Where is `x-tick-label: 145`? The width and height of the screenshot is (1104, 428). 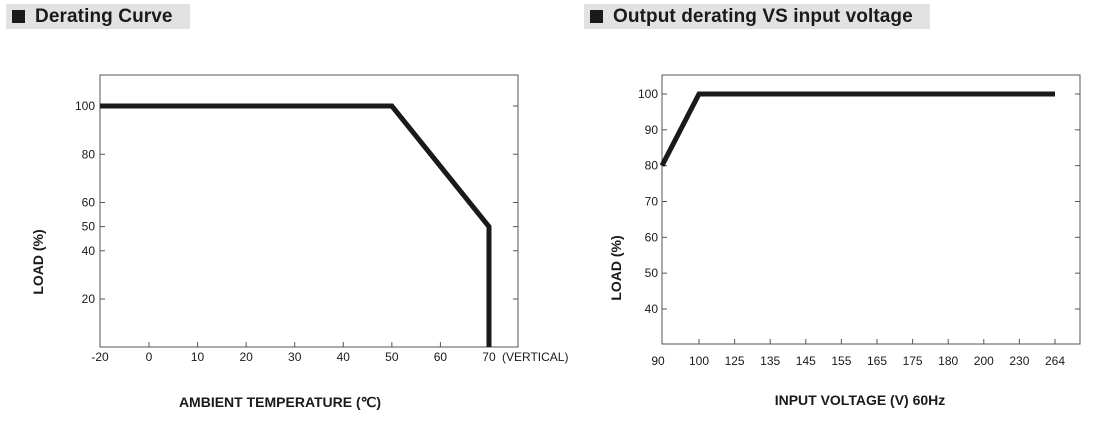
x-tick-label: 145 is located at coordinates (806, 361).